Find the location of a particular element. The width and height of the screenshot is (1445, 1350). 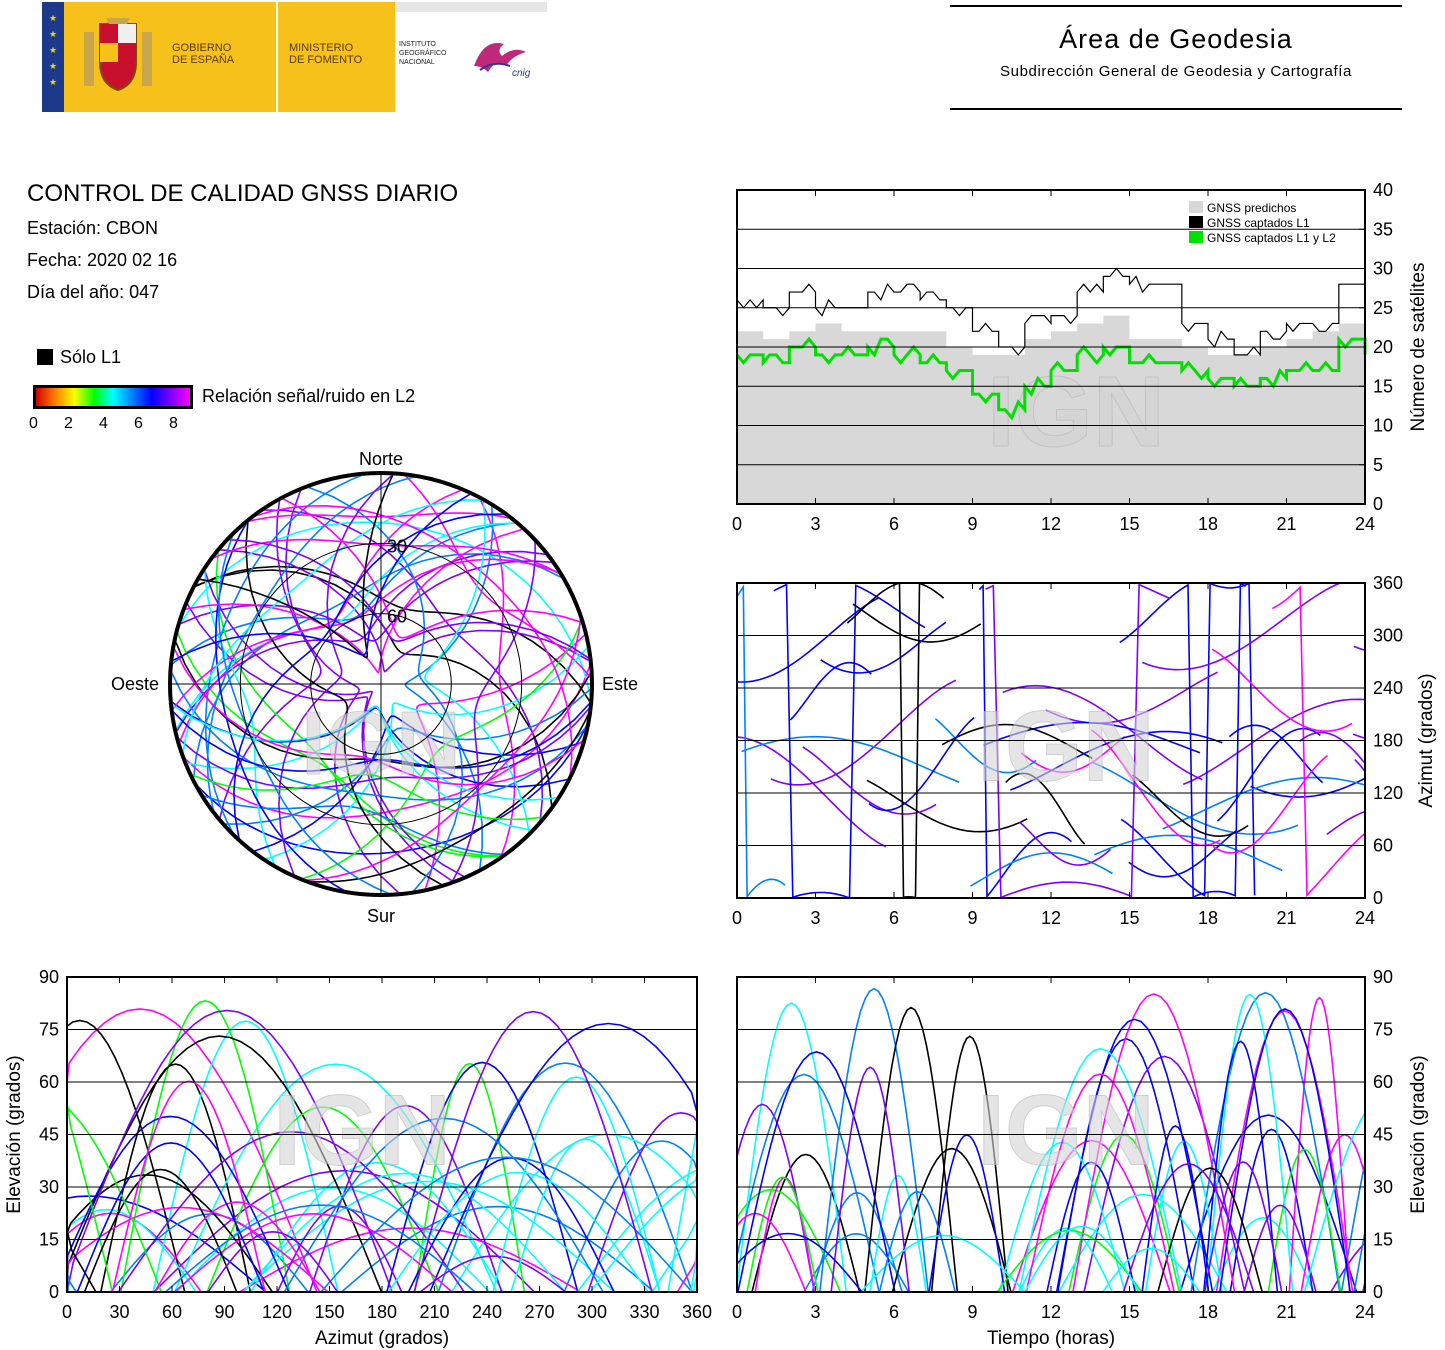

x-tick-label: 210 is located at coordinates (434, 1312).